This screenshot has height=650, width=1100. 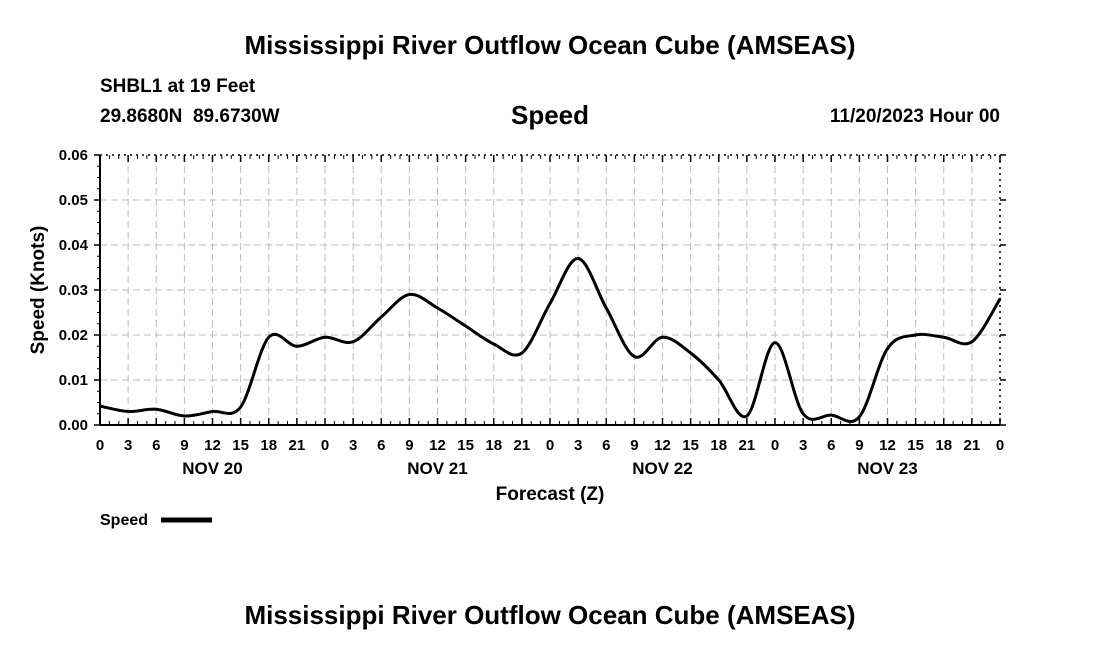 What do you see at coordinates (437, 468) in the screenshot?
I see `day-label: NOV 21` at bounding box center [437, 468].